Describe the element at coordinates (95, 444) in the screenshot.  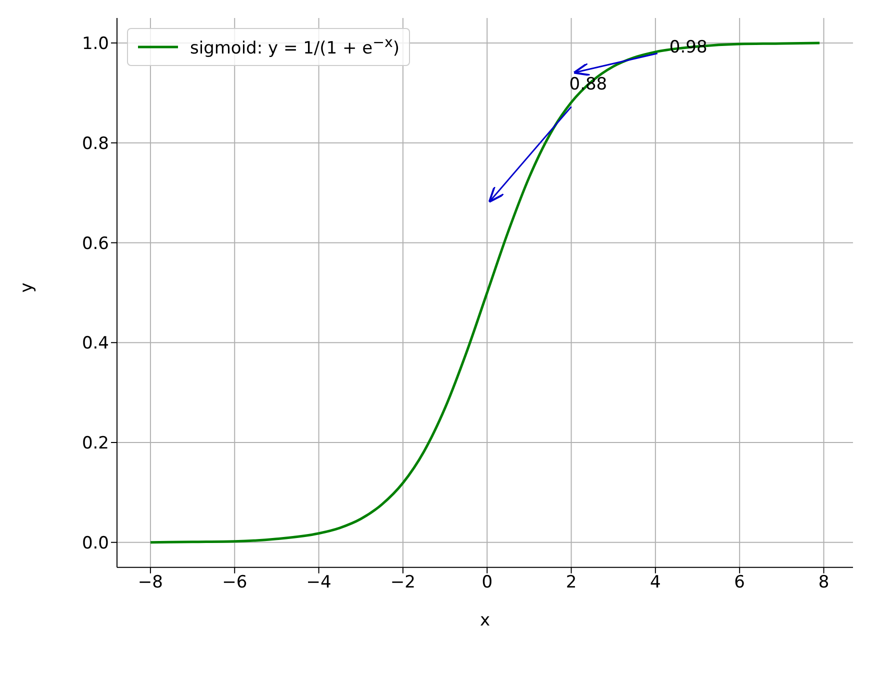
I see `y-tick-label: 0.2` at that location.